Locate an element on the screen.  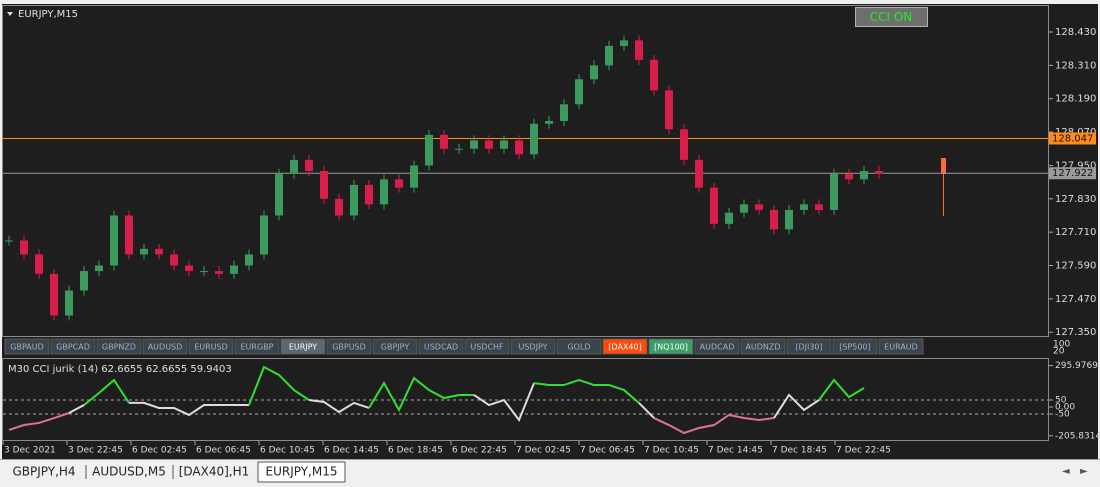
symbol-button: USDJPY is located at coordinates (533, 347).